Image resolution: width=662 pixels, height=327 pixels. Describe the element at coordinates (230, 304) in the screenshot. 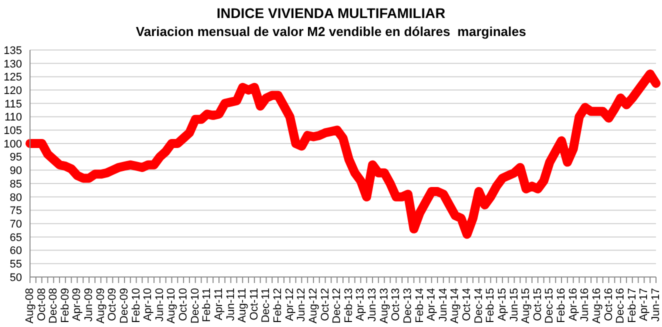

I see `x-tick-label: Jun-11` at that location.